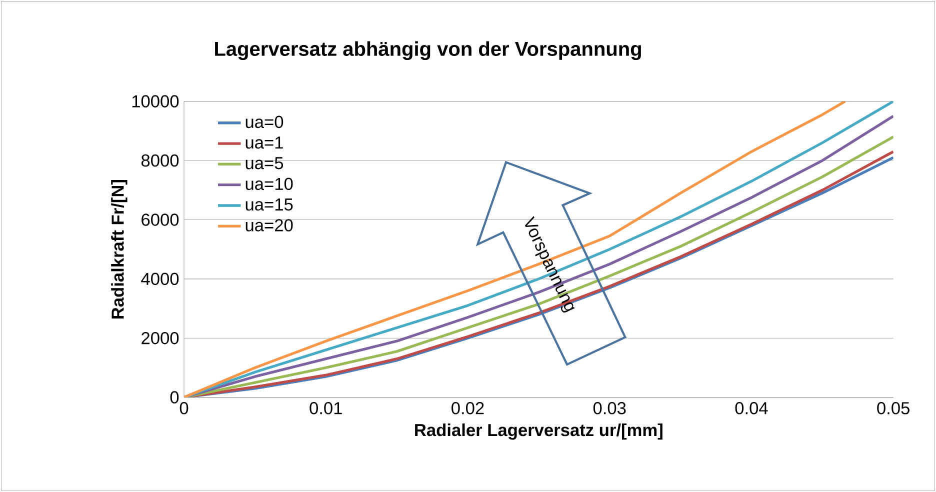 Image resolution: width=936 pixels, height=492 pixels. Describe the element at coordinates (174, 397) in the screenshot. I see `y-tick-label: 0` at that location.